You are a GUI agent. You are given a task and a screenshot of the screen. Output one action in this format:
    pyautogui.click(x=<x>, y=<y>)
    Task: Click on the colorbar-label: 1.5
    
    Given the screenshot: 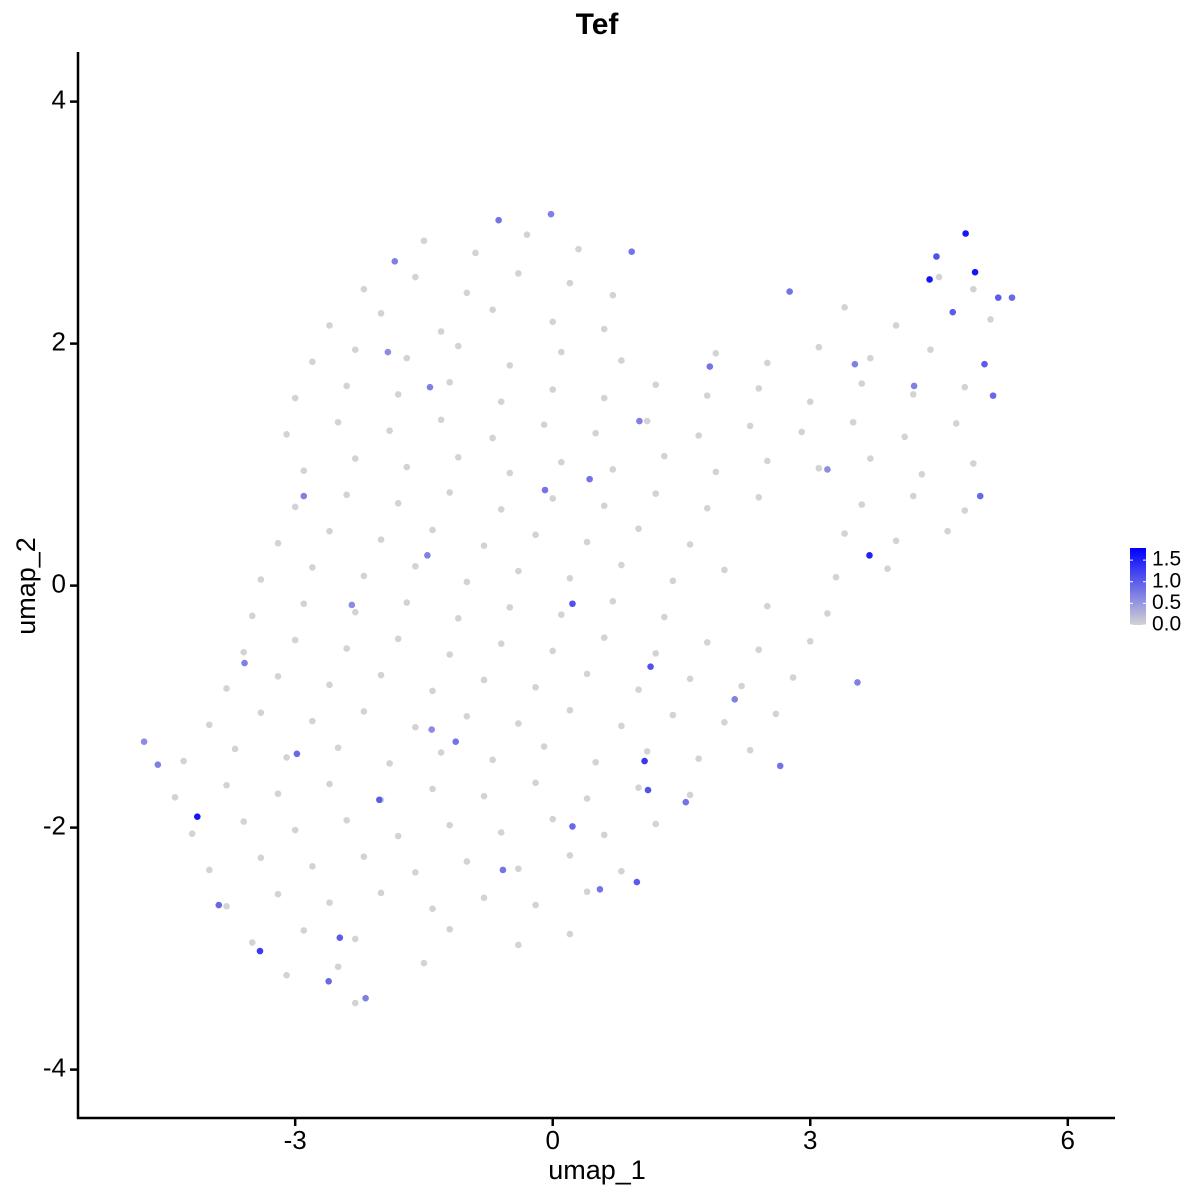 What is the action you would take?
    pyautogui.click(x=1166, y=559)
    